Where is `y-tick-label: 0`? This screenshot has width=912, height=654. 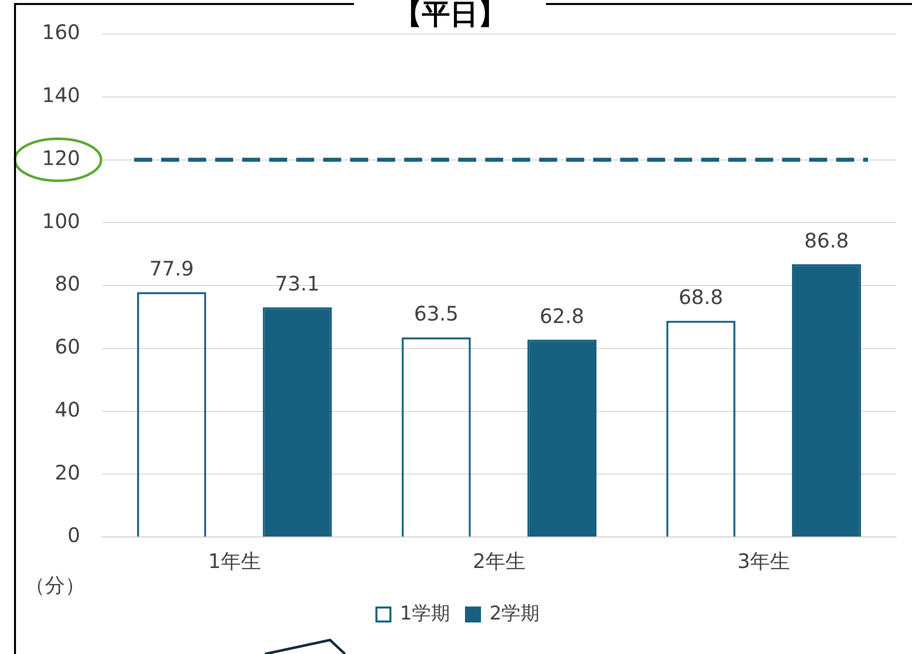
y-tick-label: 0 is located at coordinates (73, 535).